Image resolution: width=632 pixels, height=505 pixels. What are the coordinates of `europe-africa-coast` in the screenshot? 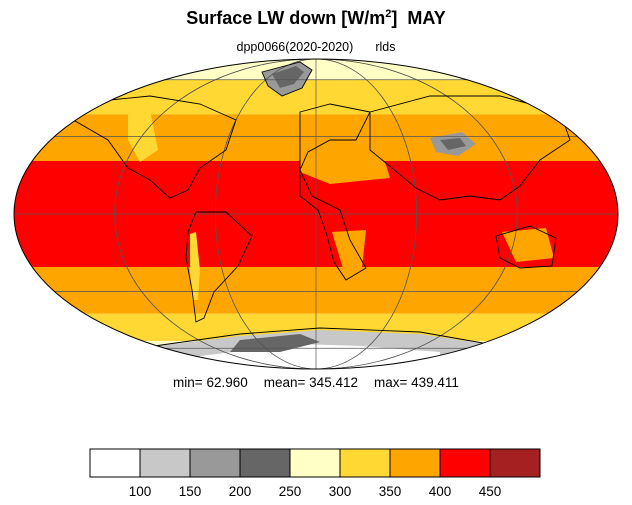 It's located at (335, 192).